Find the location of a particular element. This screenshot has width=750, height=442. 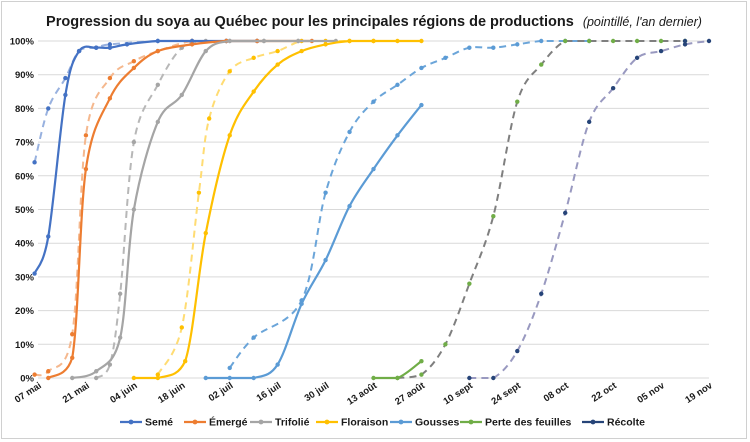

y-tick-label: 30% is located at coordinates (25, 277).